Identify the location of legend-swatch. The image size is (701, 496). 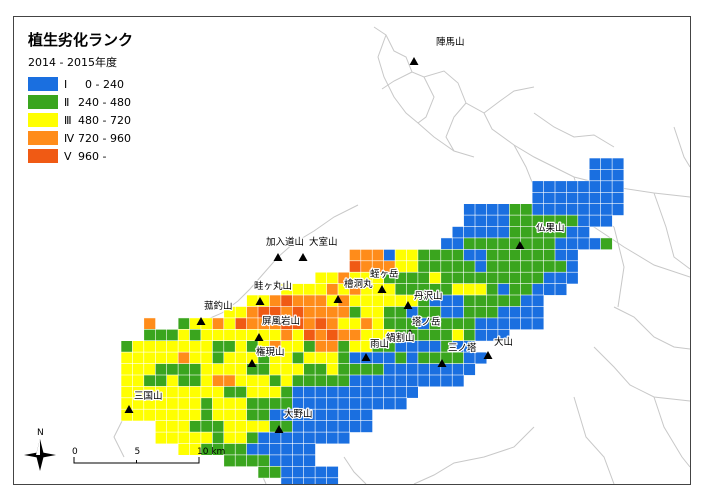
(43, 102).